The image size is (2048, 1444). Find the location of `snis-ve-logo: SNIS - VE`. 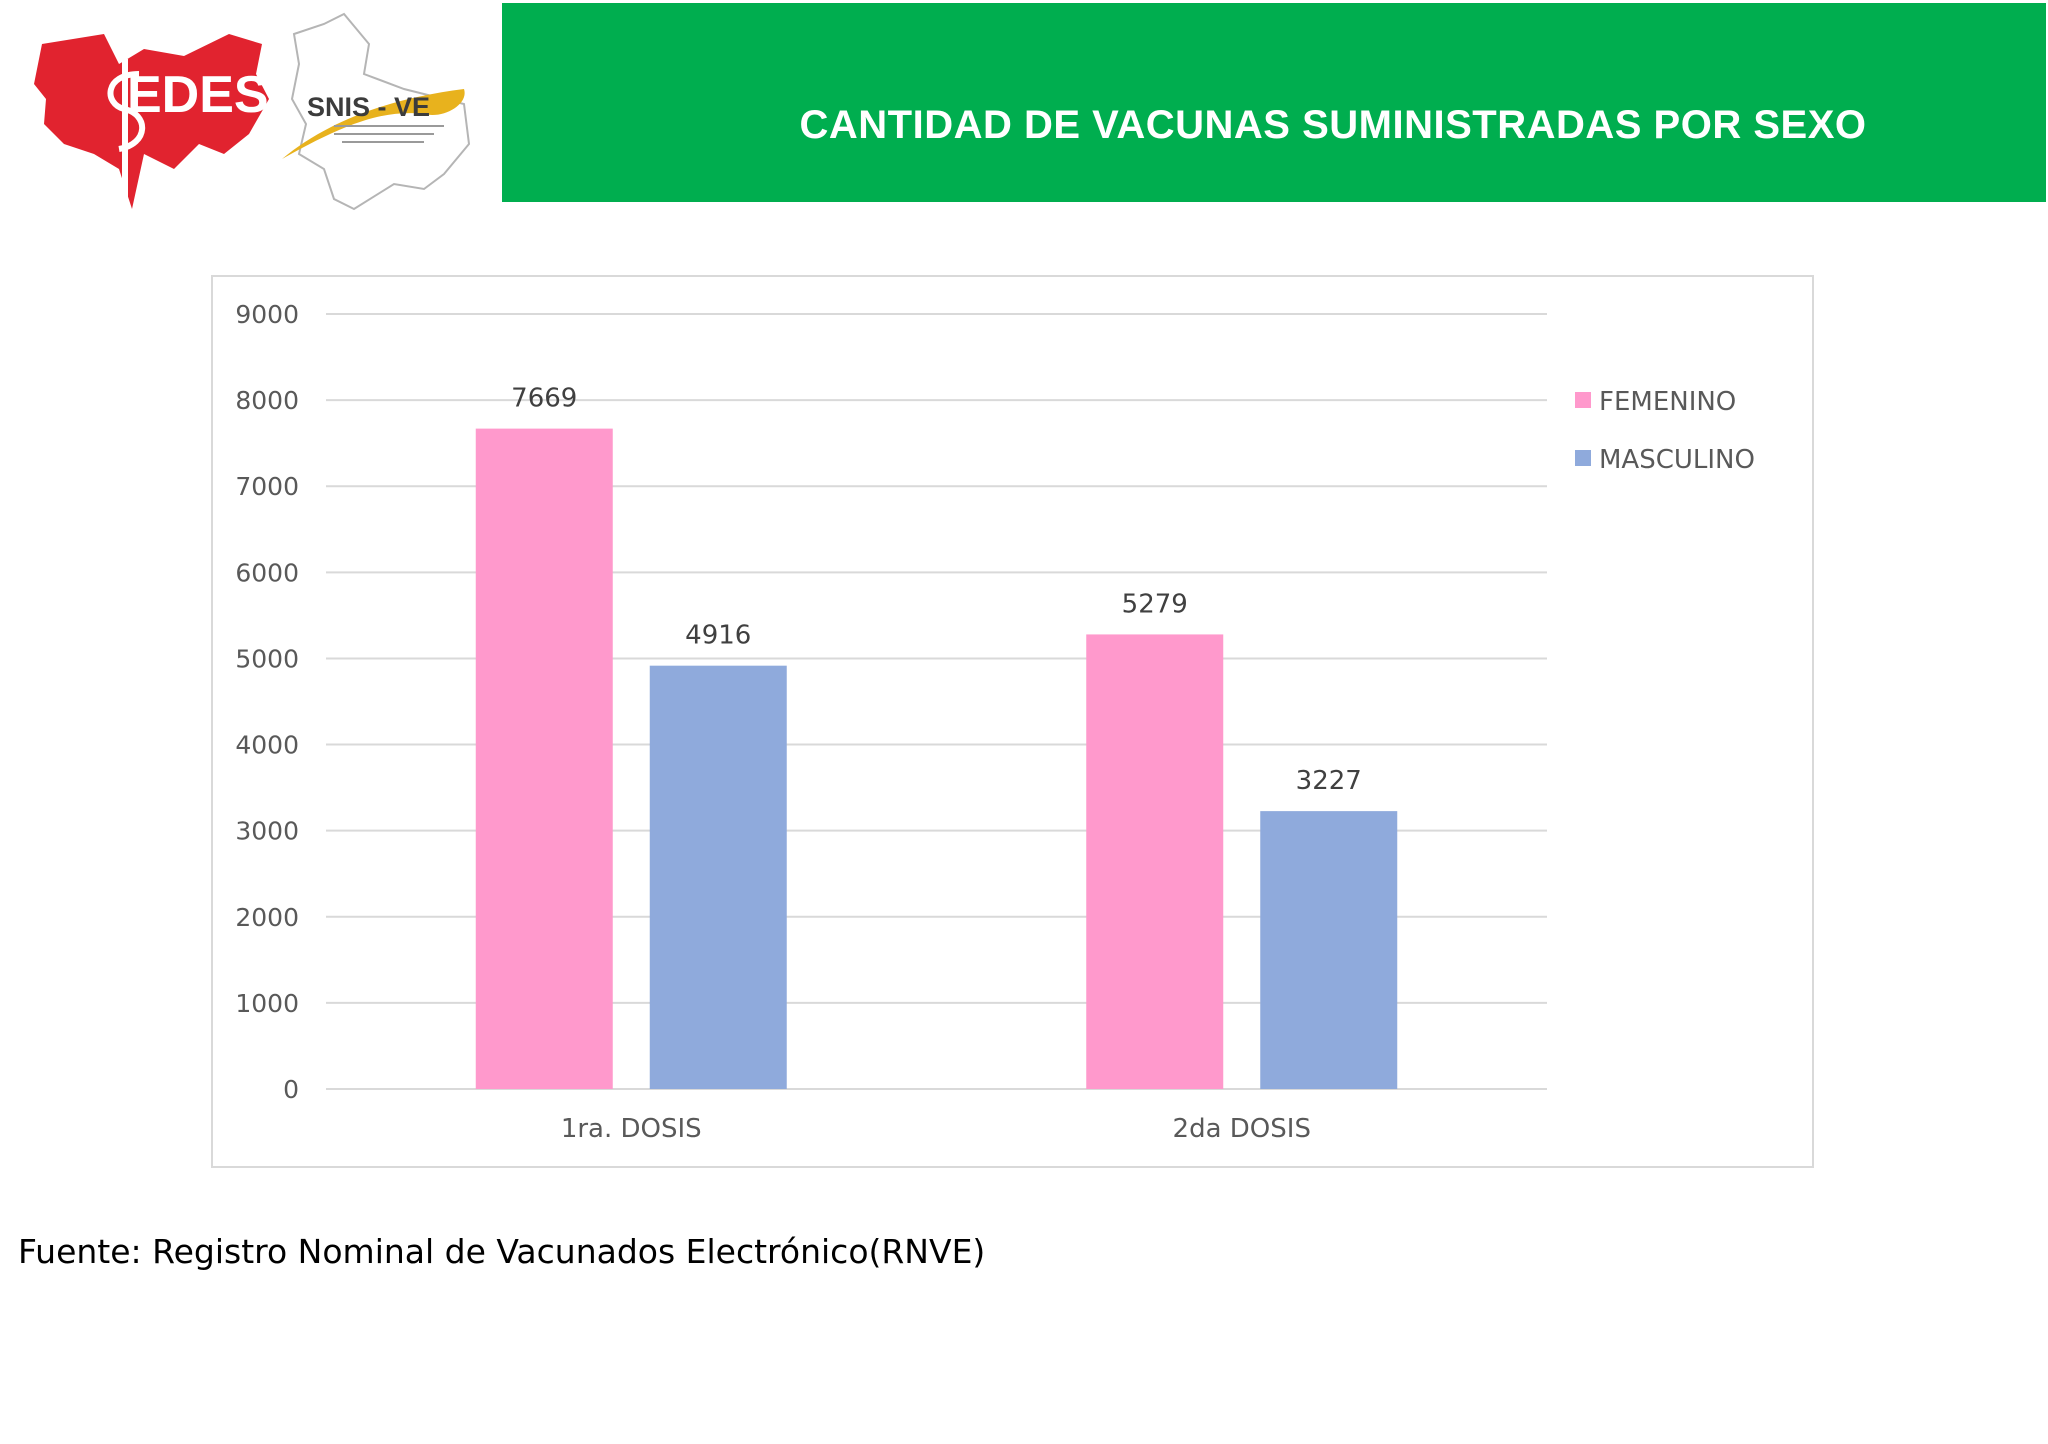

snis-ve-logo: SNIS - VE is located at coordinates (376, 111).